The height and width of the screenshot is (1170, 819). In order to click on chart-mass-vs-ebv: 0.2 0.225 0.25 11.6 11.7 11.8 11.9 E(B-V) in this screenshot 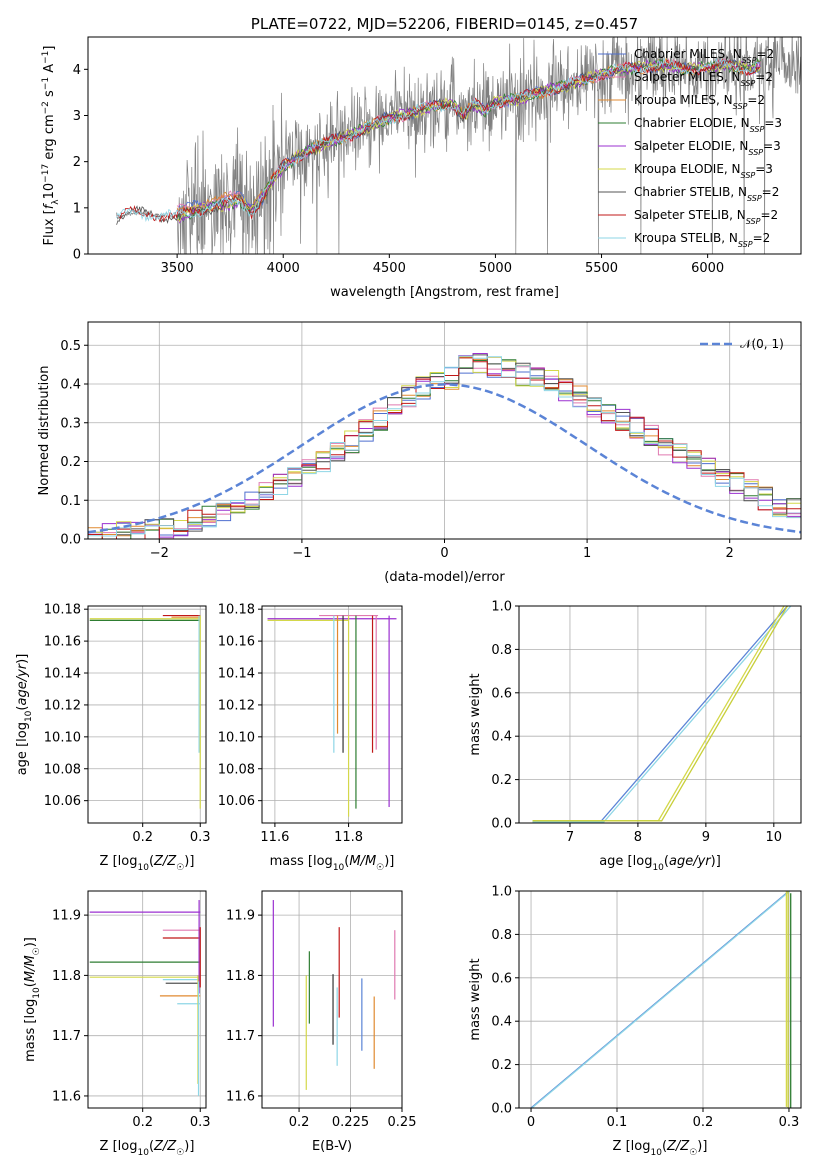, I will do `click(321, 1022)`.